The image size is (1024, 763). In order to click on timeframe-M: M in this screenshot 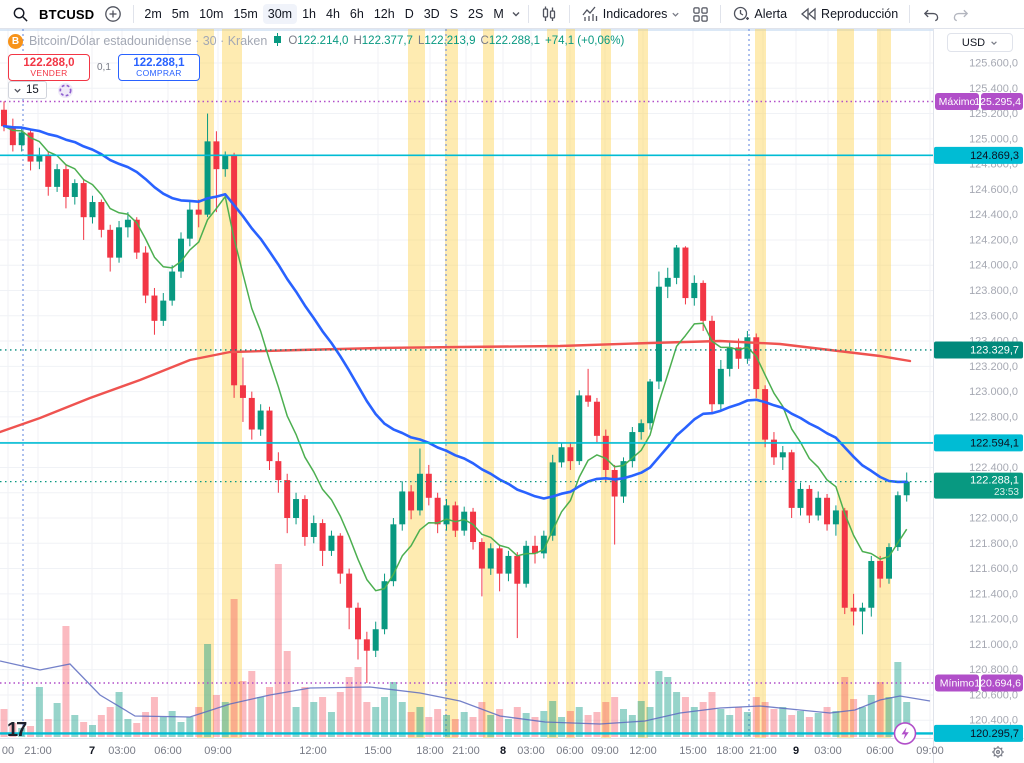, I will do `click(498, 14)`.